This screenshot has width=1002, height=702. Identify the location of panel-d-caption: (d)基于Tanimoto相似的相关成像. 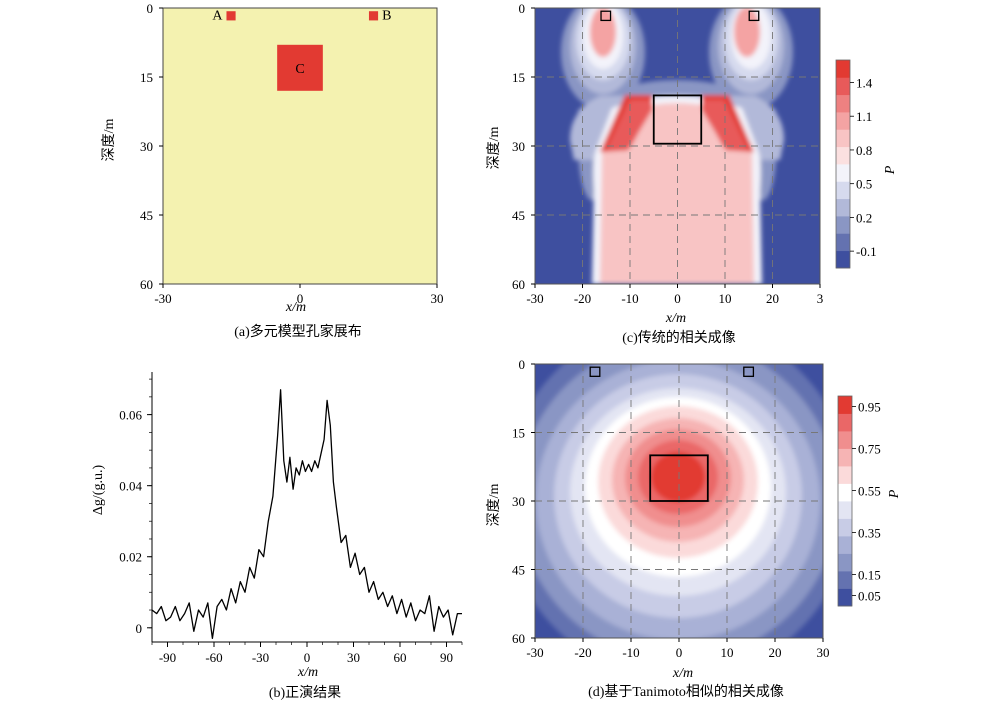
(686, 691).